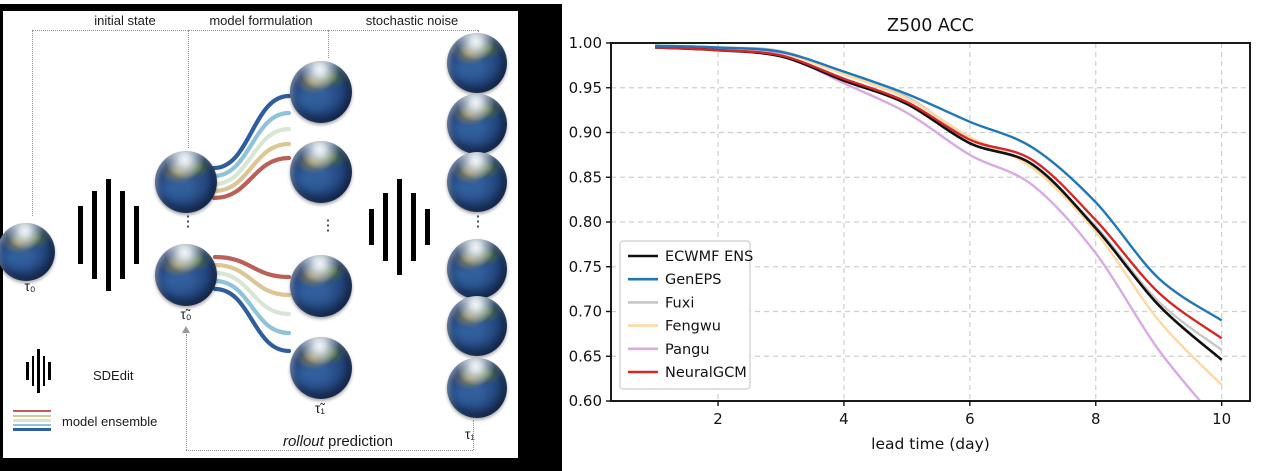  I want to click on y-tick-label: 0.85, so click(585, 177).